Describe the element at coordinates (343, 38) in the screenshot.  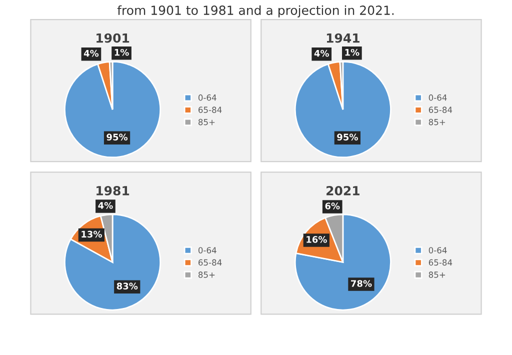
I see `chart-title: 1941` at that location.